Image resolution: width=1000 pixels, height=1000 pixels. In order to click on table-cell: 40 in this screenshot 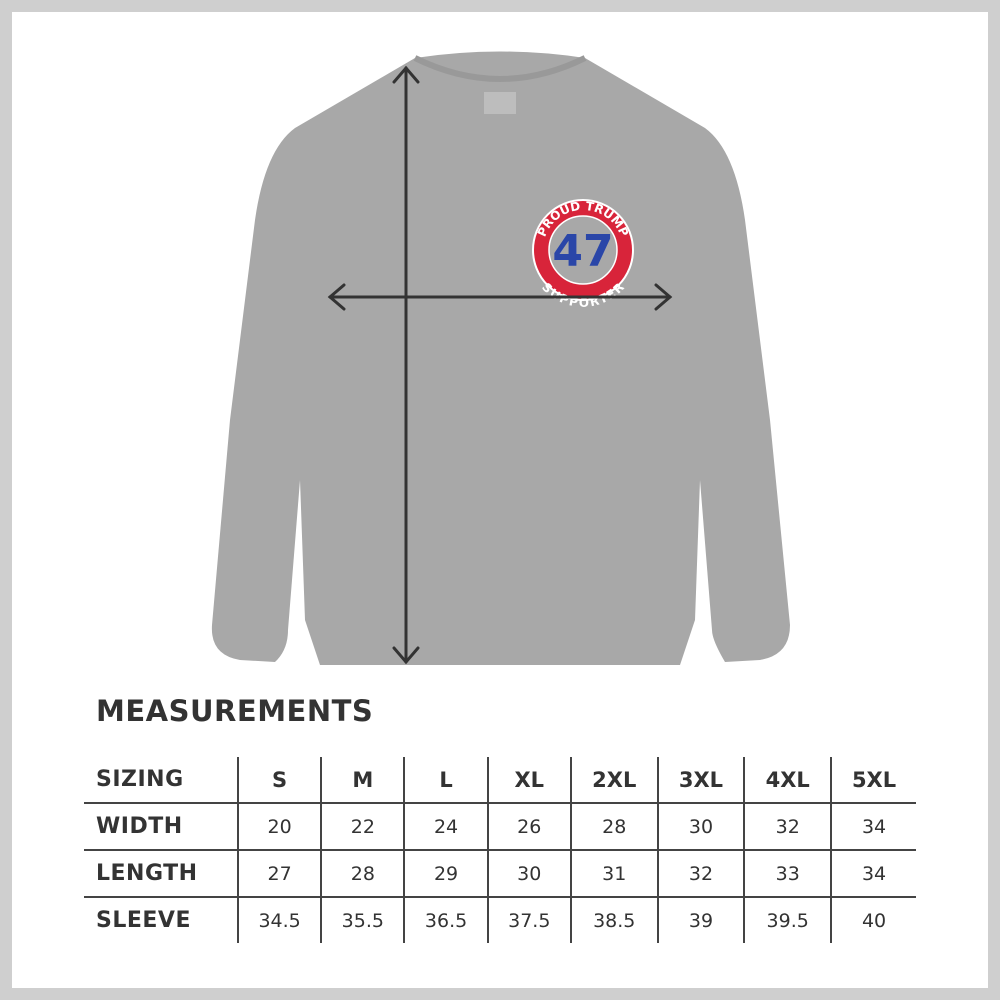, I will do `click(873, 920)`.